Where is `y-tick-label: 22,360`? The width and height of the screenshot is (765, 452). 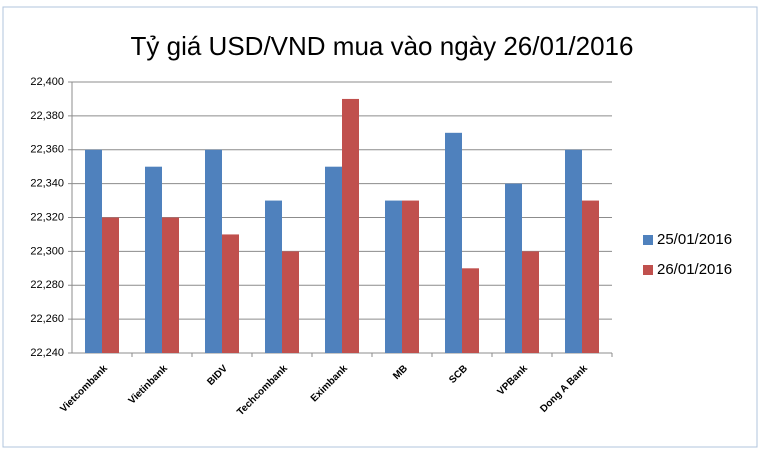 y-tick-label: 22,360 is located at coordinates (47, 150).